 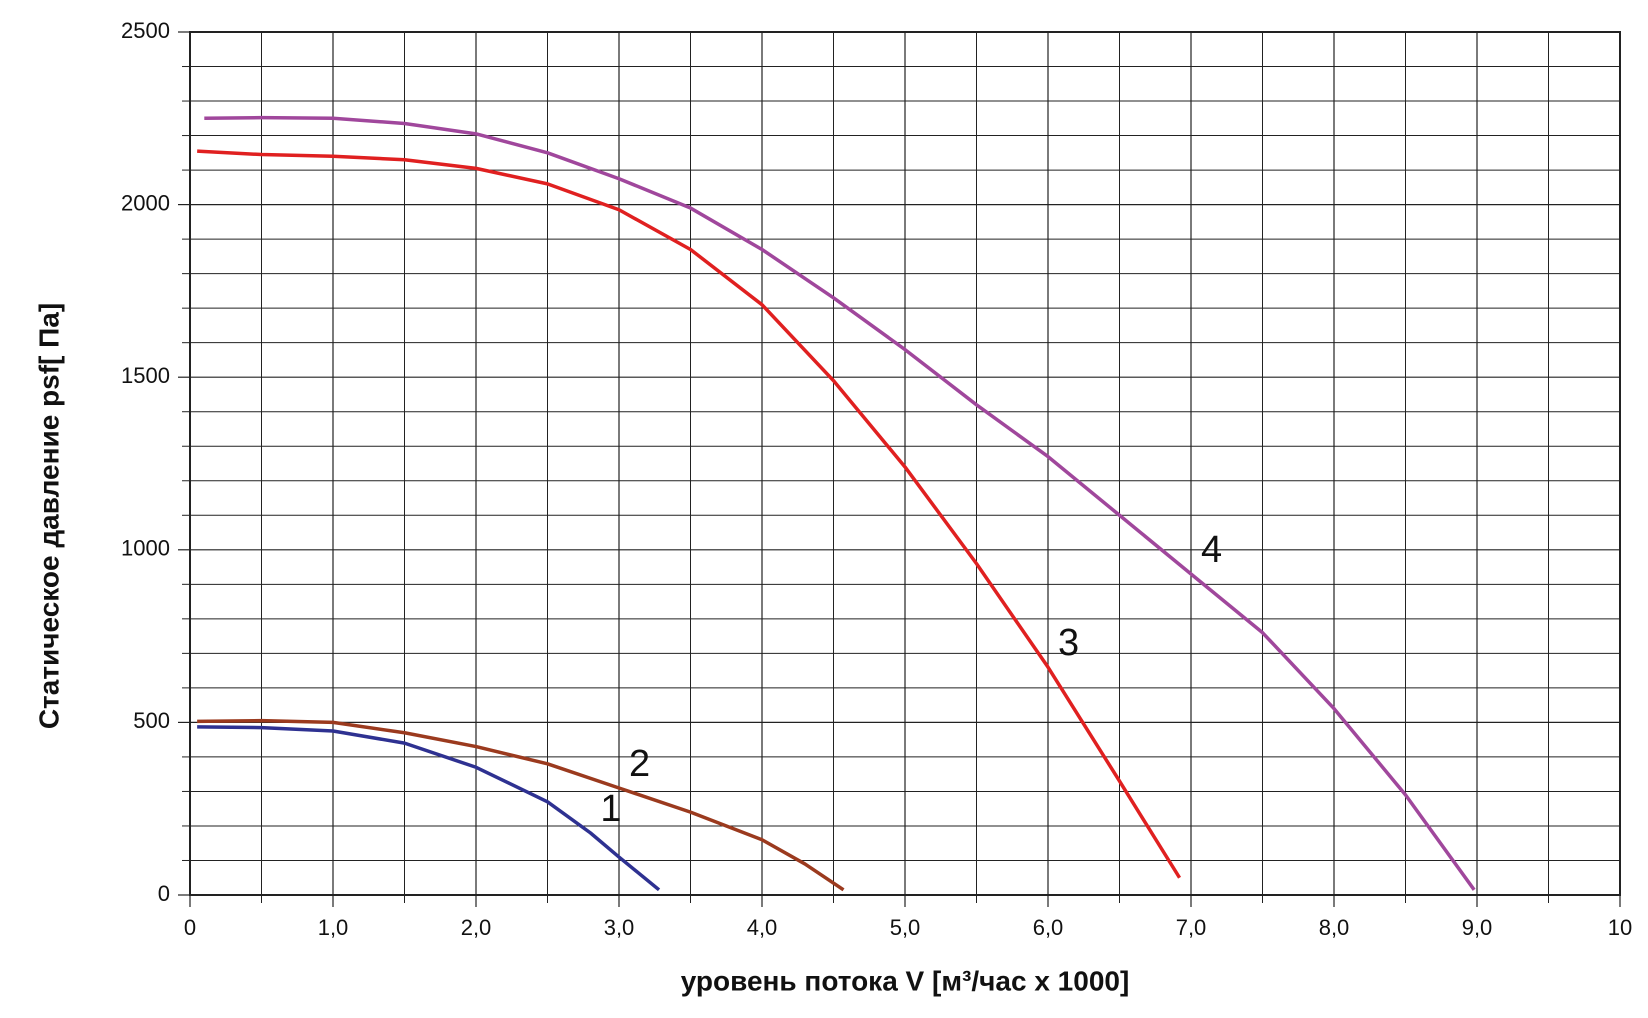 I want to click on y-axis-title: Статическое давление psf[ Па], so click(x=48, y=516).